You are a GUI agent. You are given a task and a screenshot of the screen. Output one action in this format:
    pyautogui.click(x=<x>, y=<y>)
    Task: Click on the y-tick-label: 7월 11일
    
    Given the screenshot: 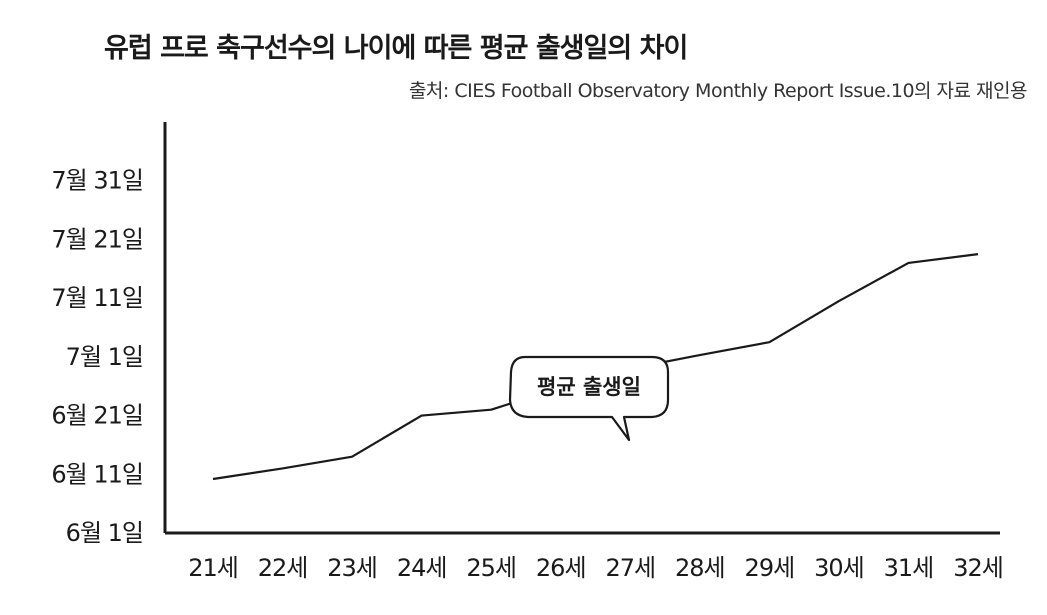 What is the action you would take?
    pyautogui.click(x=97, y=298)
    